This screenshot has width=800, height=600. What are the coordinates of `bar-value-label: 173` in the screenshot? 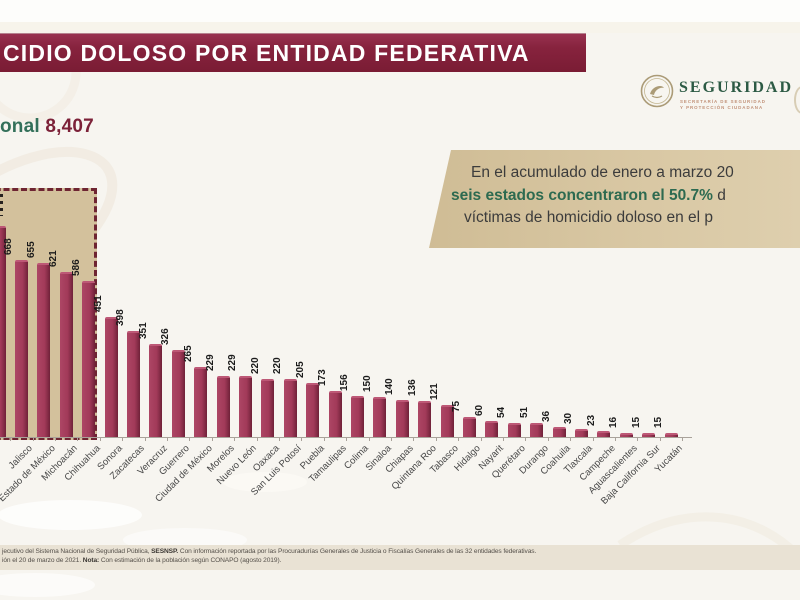 It's located at (322, 377).